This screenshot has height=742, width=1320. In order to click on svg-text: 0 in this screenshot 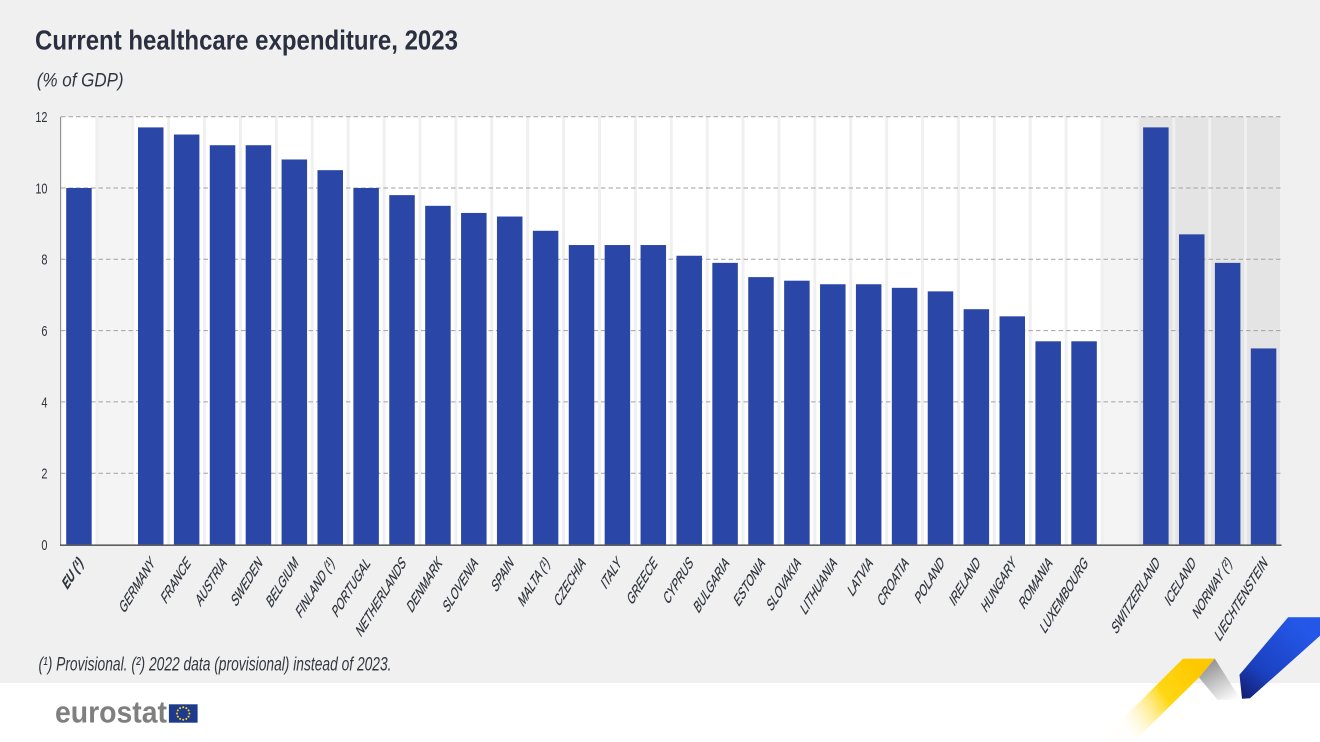, I will do `click(44, 544)`.